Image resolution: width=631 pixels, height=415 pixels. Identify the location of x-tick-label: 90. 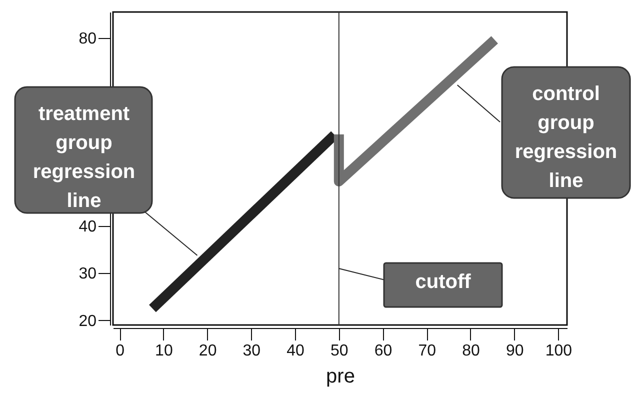
(515, 351).